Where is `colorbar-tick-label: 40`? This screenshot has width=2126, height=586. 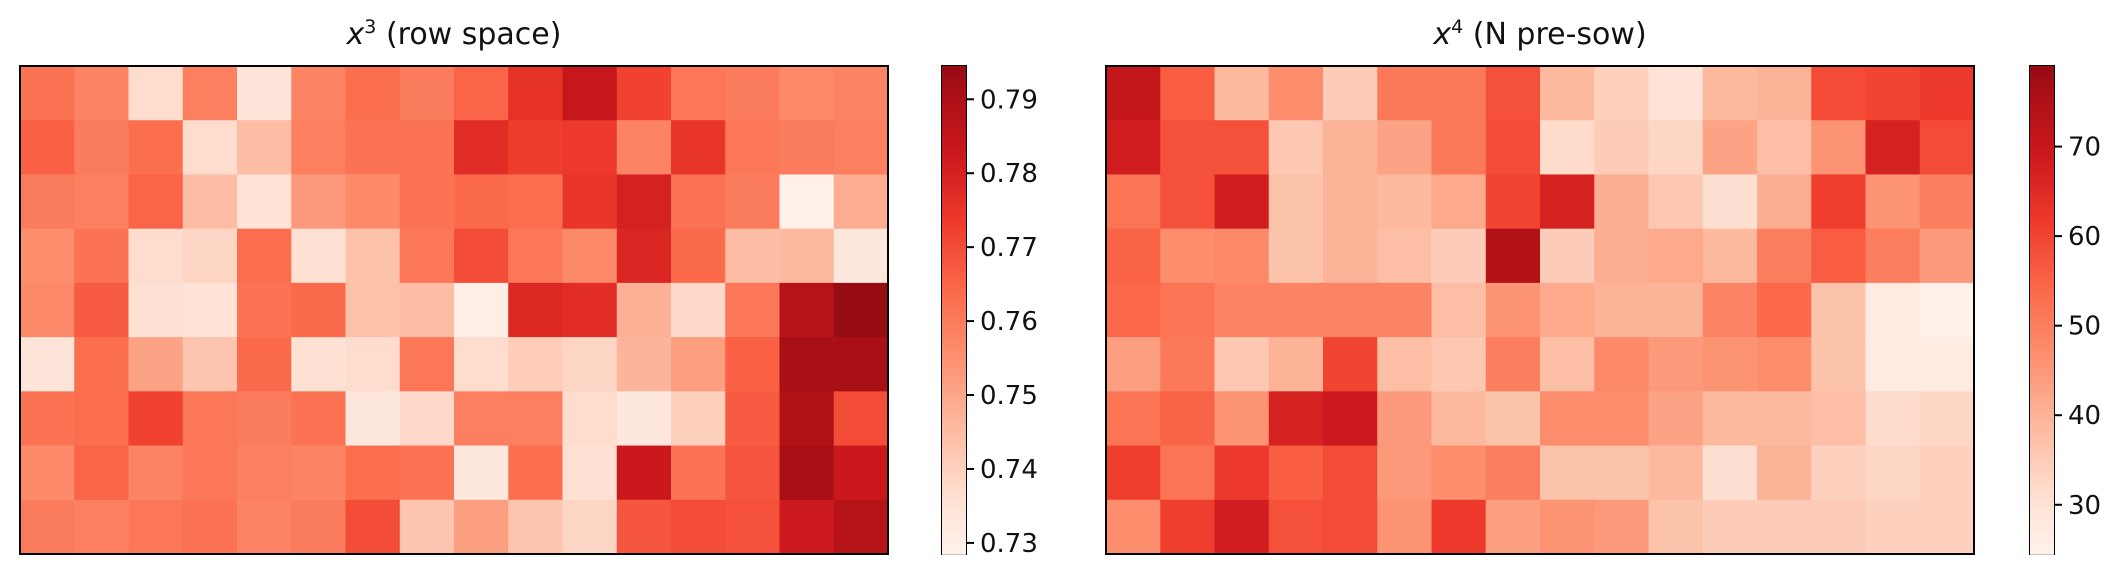 colorbar-tick-label: 40 is located at coordinates (2084, 416).